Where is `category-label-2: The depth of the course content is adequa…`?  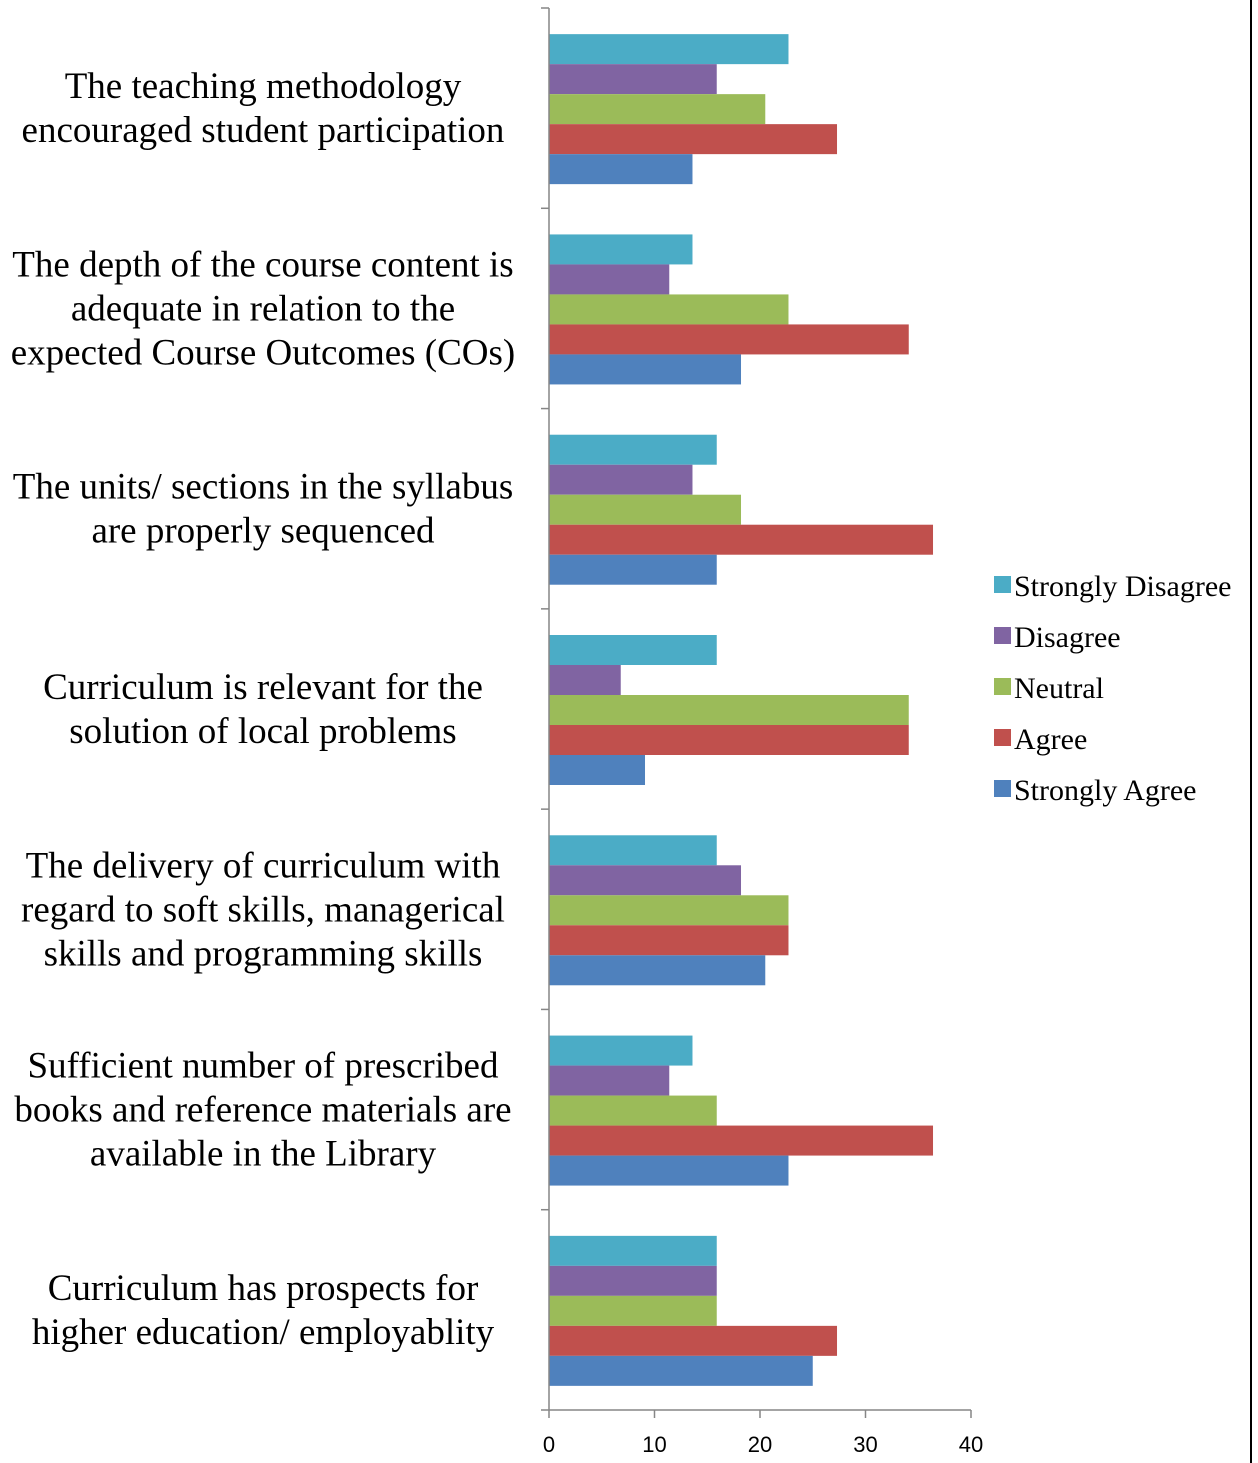 category-label-2: The depth of the course content is adequa… is located at coordinates (263, 308).